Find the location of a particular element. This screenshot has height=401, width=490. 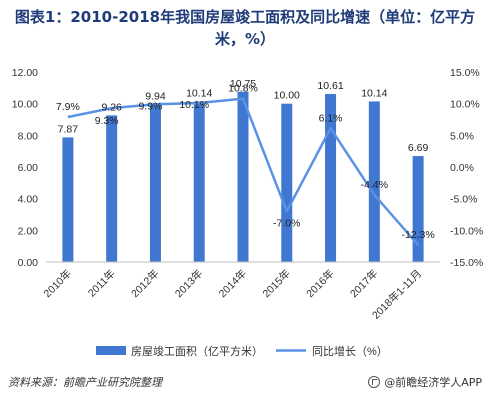

y-right-tick-5: 10.0% is located at coordinates (465, 105).